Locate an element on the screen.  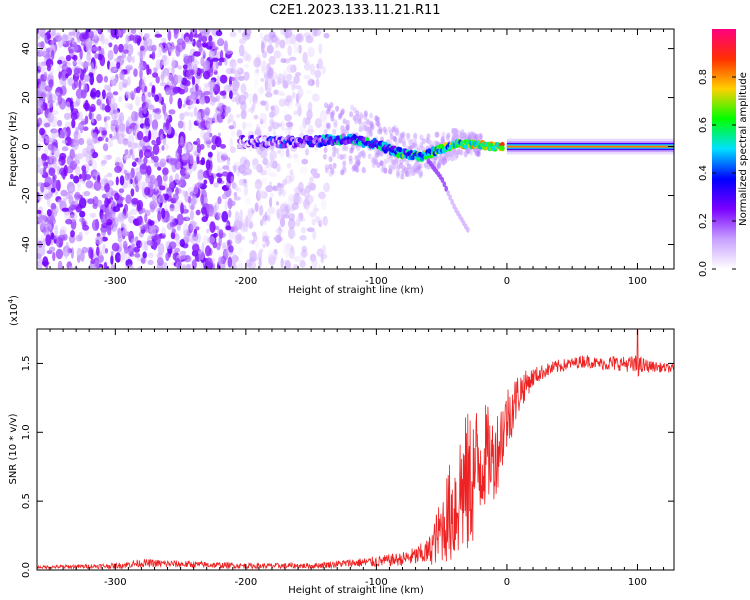
x-tick-label: -200 is located at coordinates (246, 281).